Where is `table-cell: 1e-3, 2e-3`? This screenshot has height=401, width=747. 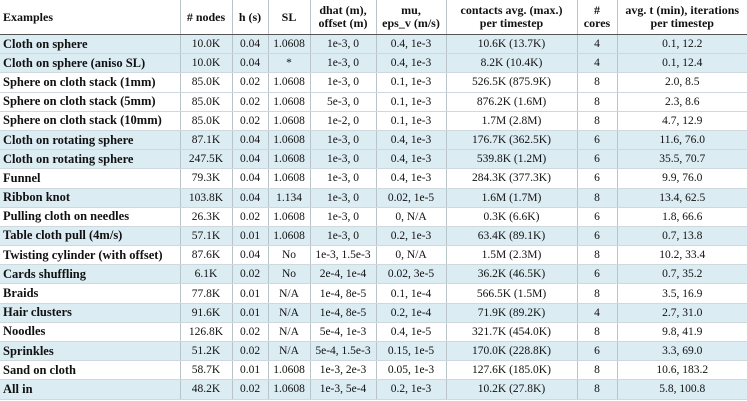 table-cell: 1e-3, 2e-3 is located at coordinates (342, 370).